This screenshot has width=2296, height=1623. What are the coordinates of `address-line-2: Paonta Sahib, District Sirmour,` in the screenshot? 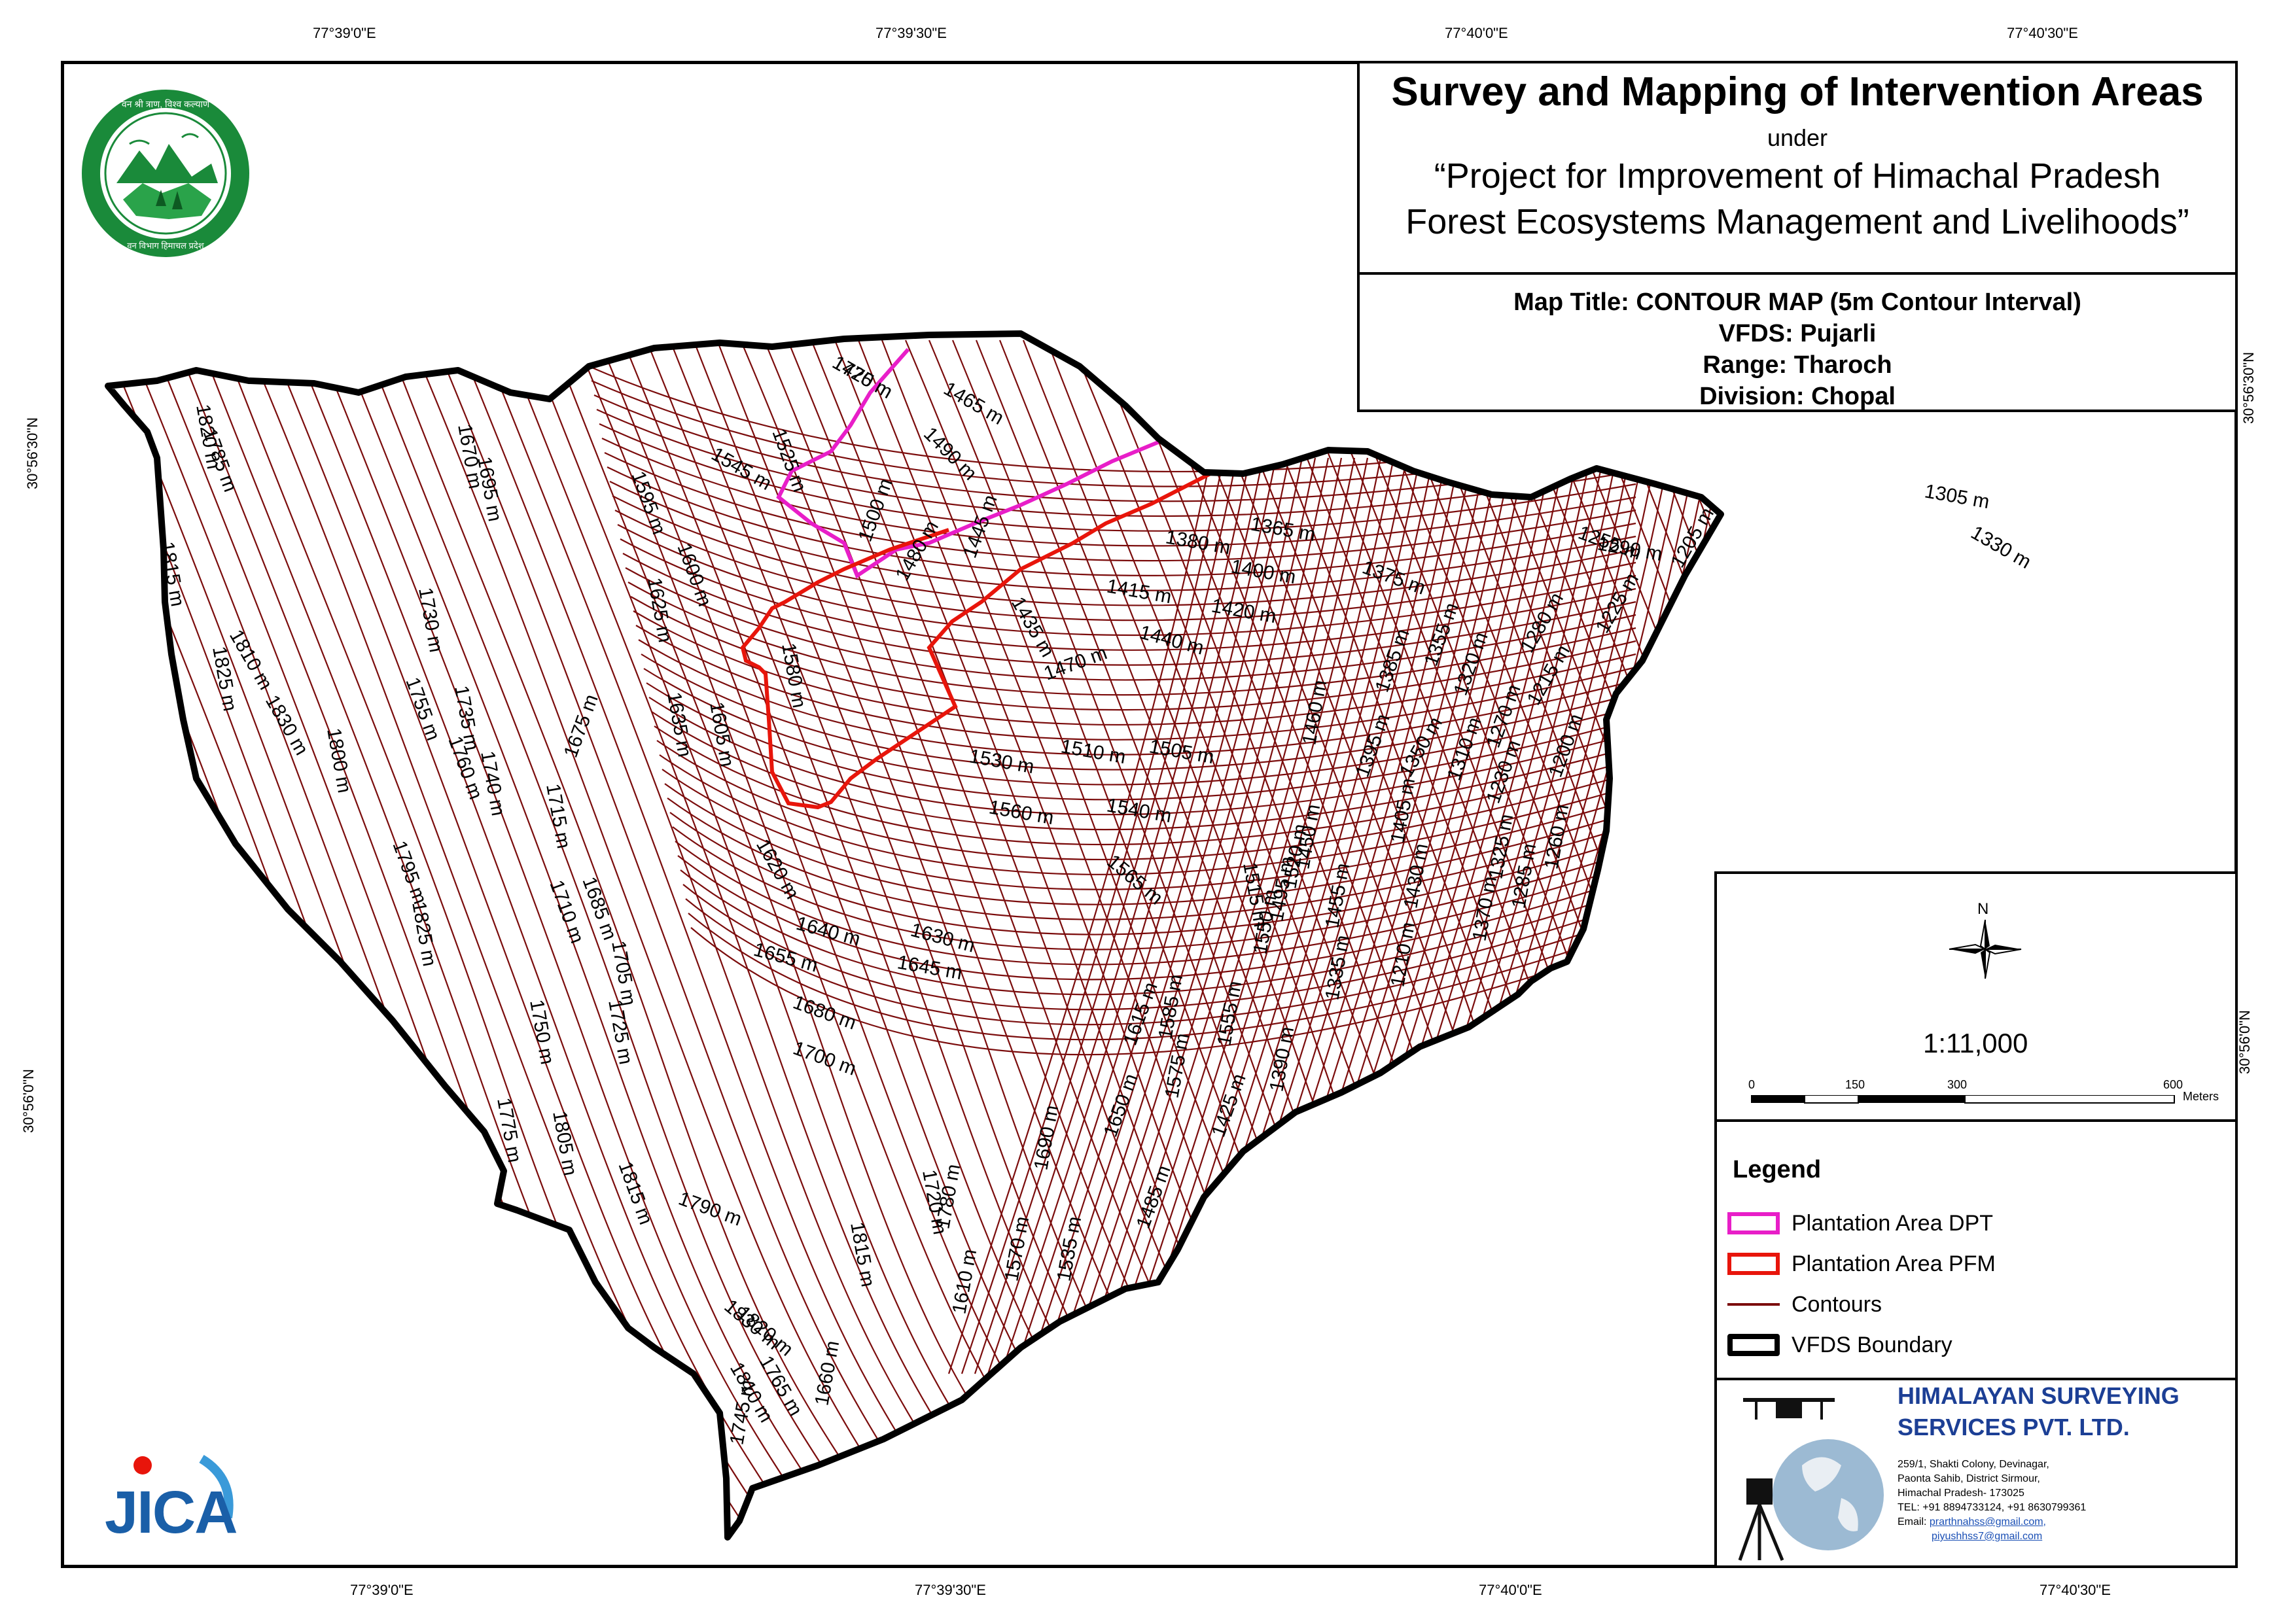 It's located at (1969, 1479).